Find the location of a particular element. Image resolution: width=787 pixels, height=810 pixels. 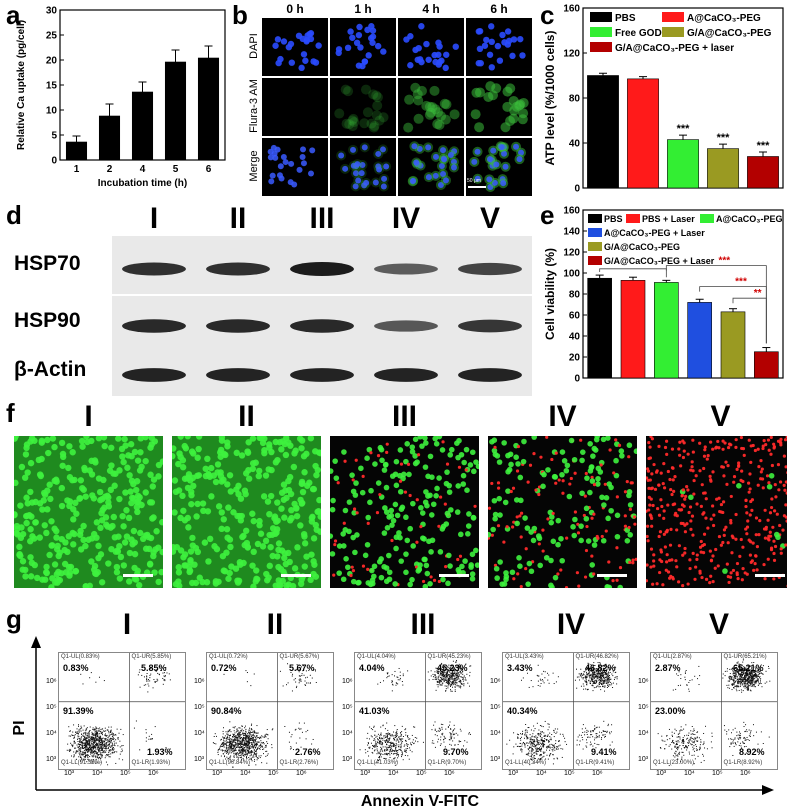

x-tick-label: 10³ is located at coordinates (69, 773).